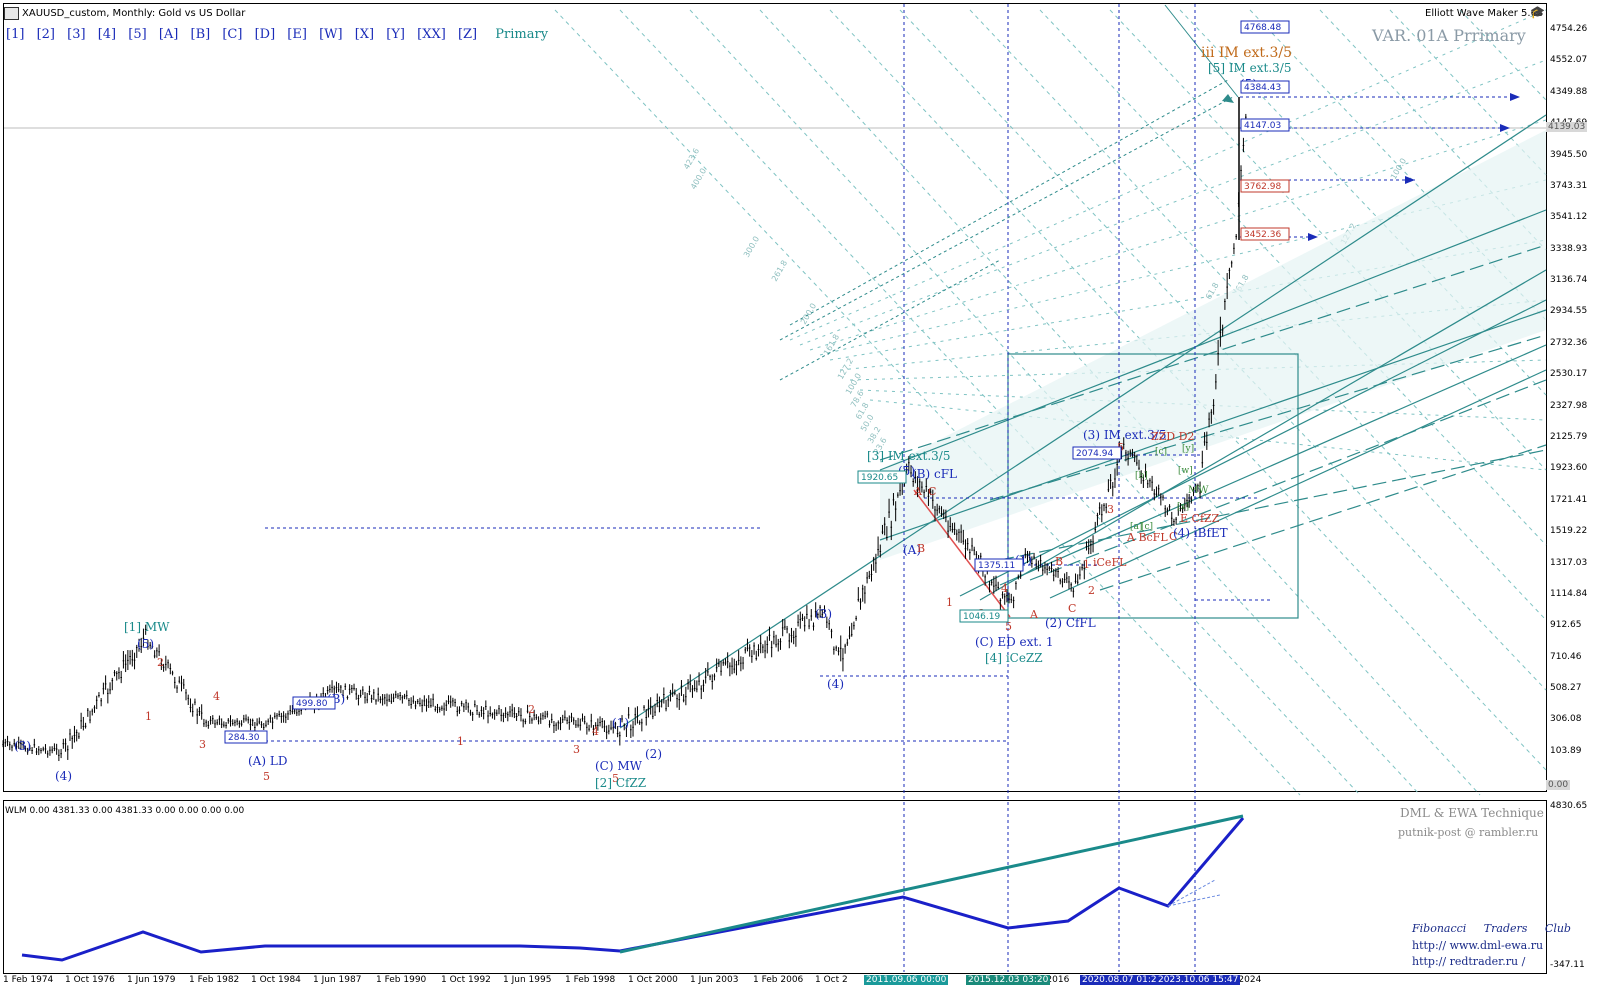 The width and height of the screenshot is (1600, 990). Describe the element at coordinates (76, 34) in the screenshot. I see `toolbar-item-3: [3]` at that location.